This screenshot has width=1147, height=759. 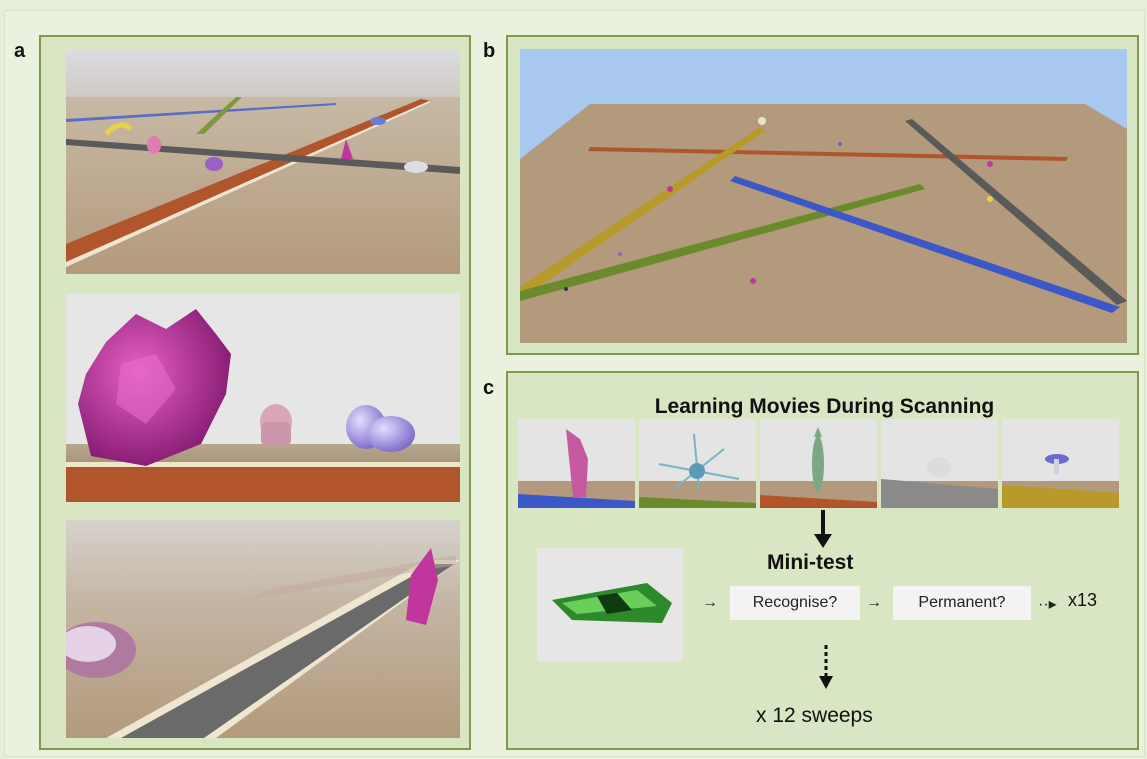 What do you see at coordinates (823, 529) in the screenshot?
I see `down-arrow-icon` at bounding box center [823, 529].